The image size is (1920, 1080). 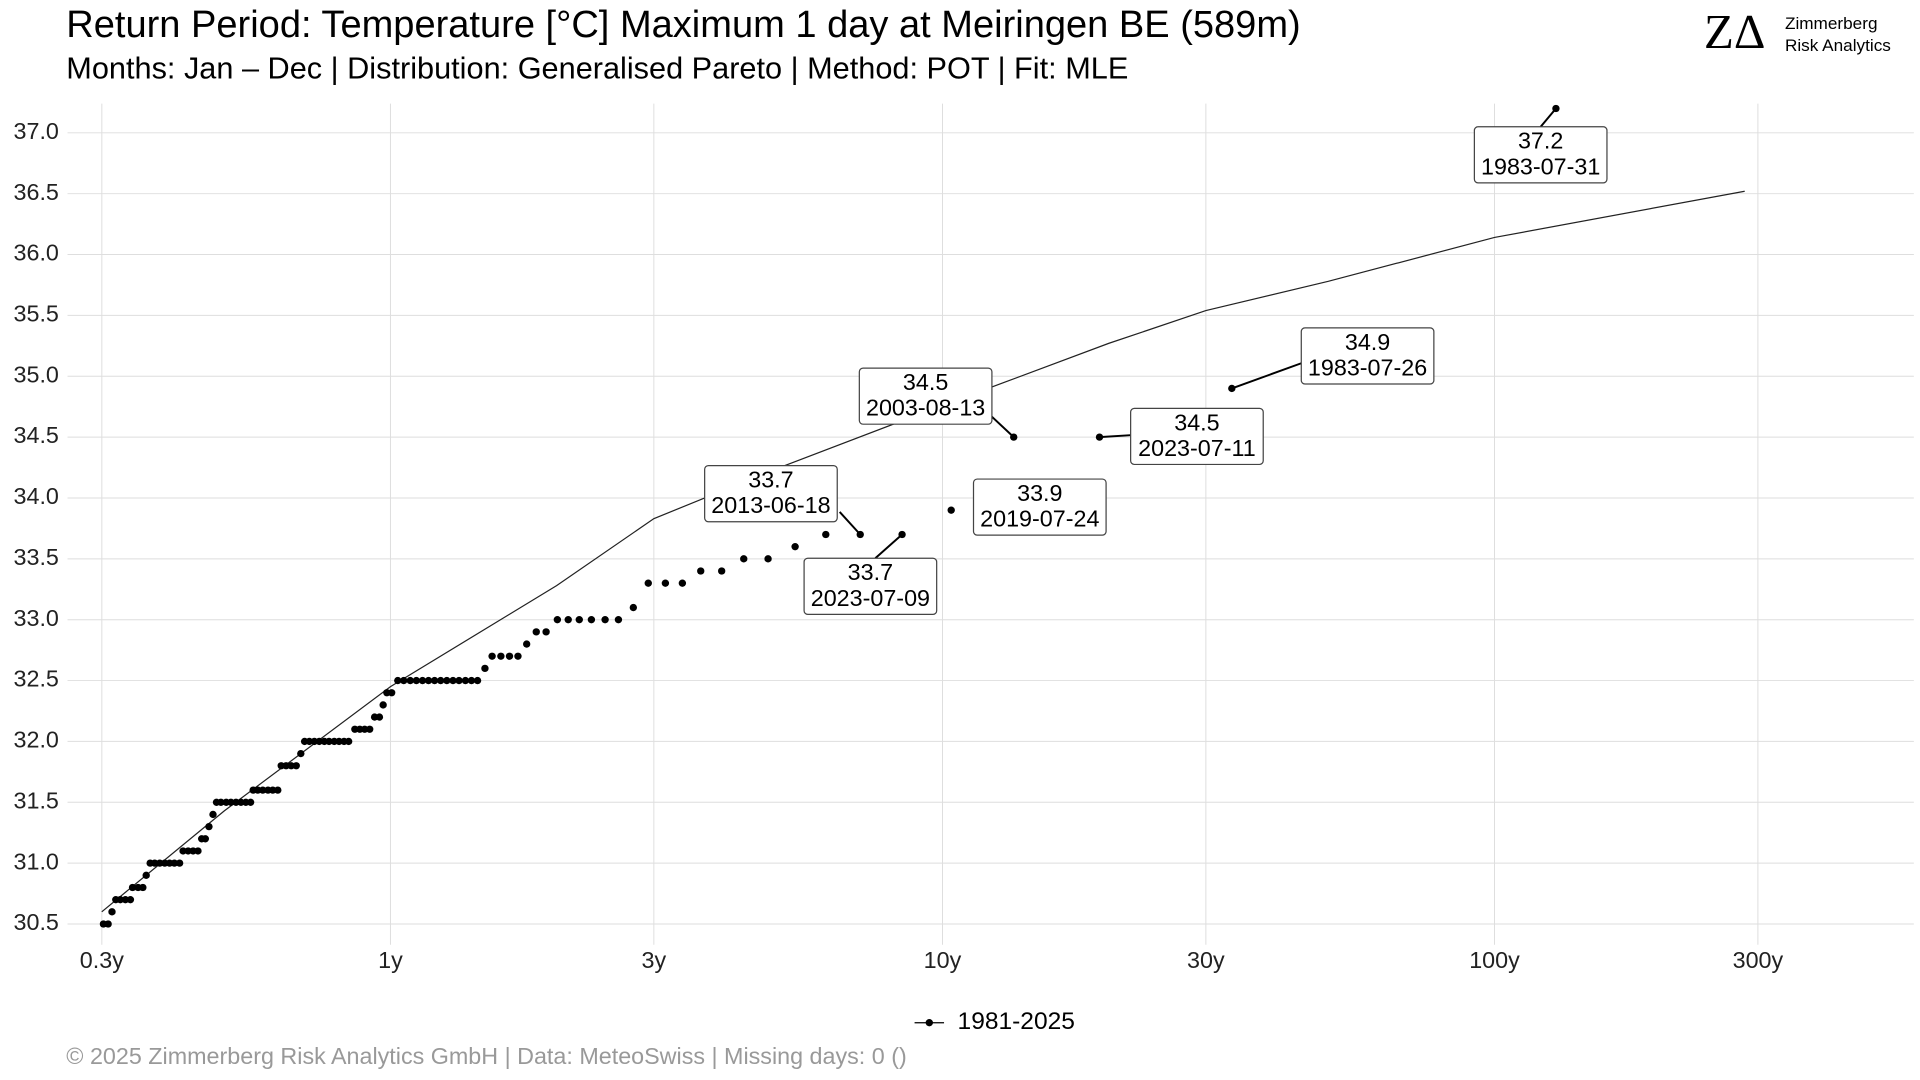 I want to click on annotation-date: 2003-08-13, so click(x=925, y=408).